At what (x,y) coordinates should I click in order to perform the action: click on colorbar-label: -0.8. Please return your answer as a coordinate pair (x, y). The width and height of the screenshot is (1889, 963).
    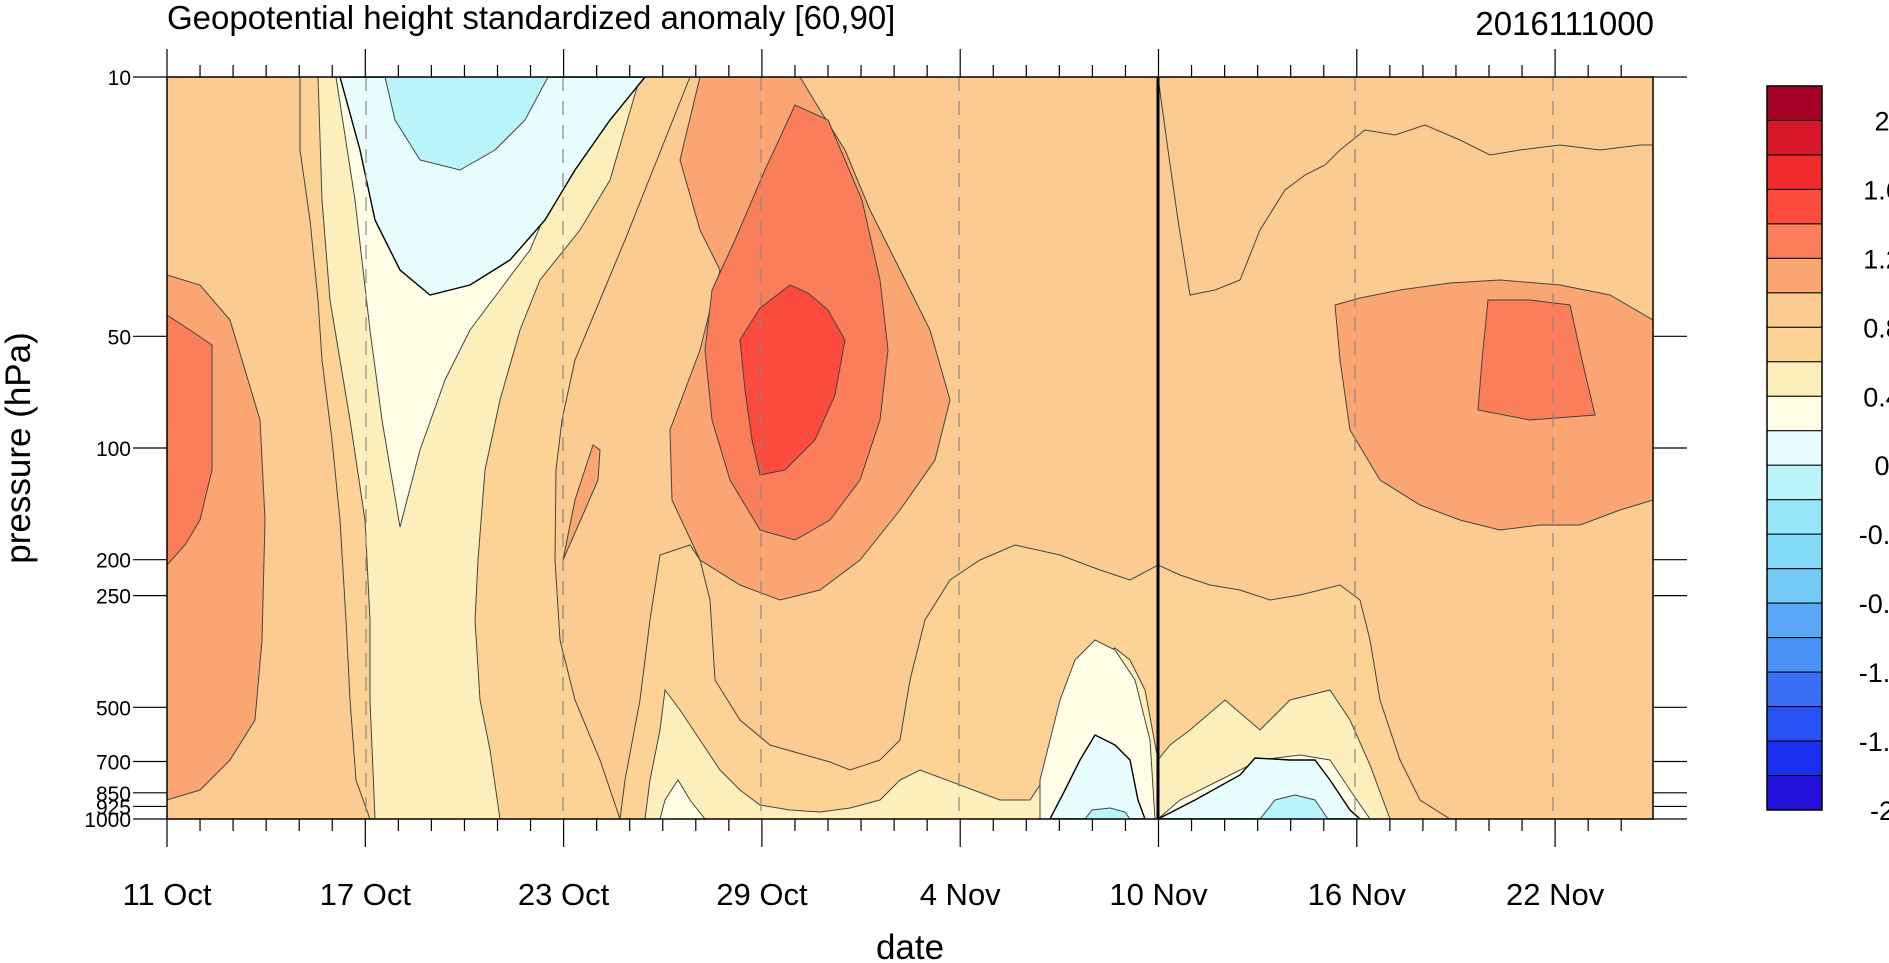
    Looking at the image, I should click on (1874, 604).